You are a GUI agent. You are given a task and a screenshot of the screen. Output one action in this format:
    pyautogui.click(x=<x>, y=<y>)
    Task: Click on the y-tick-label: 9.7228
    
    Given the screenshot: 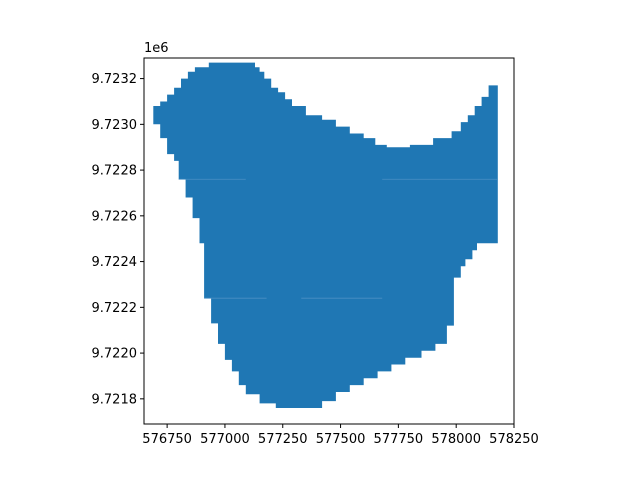 What is the action you would take?
    pyautogui.click(x=115, y=171)
    